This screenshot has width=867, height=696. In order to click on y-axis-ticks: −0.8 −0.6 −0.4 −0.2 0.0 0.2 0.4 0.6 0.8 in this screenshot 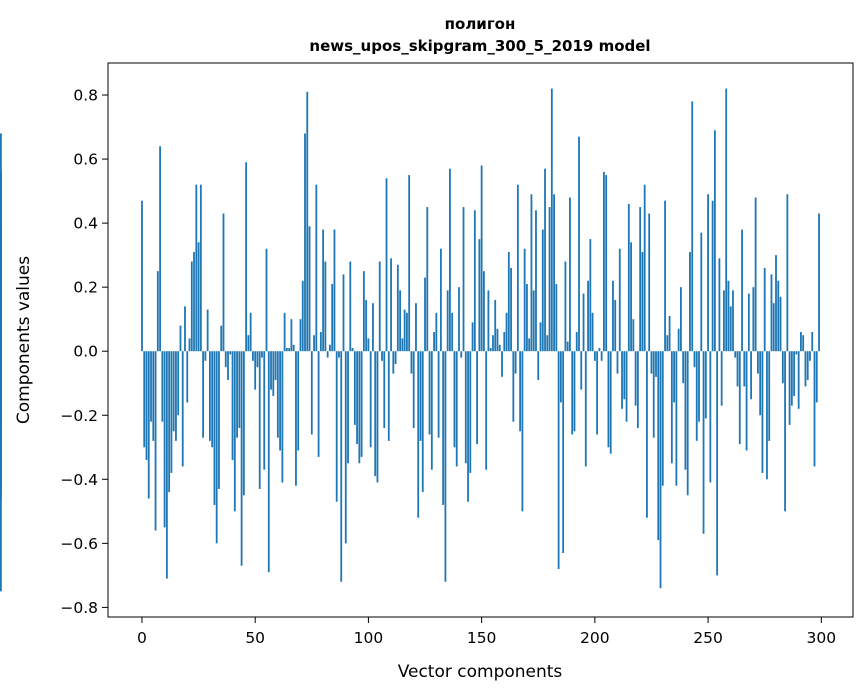, I will do `click(84, 352)`.